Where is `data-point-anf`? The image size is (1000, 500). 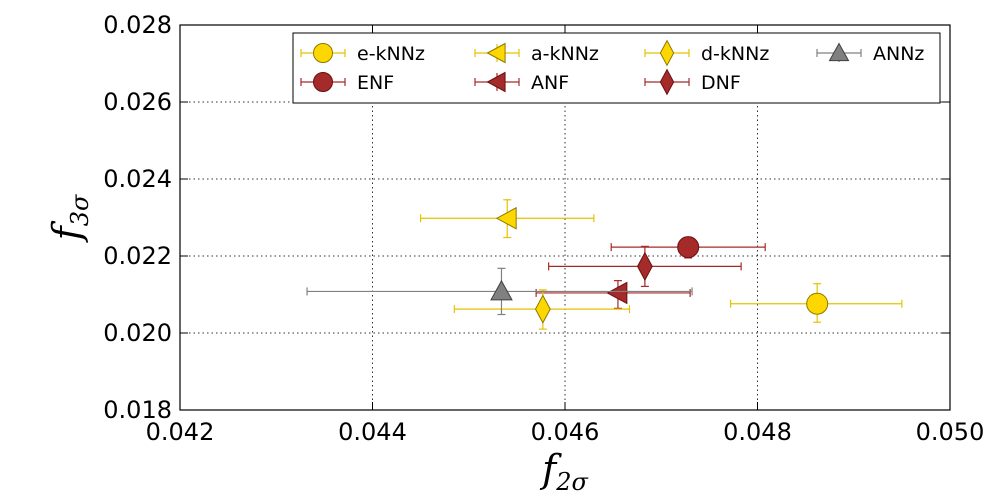 data-point-anf is located at coordinates (617, 293).